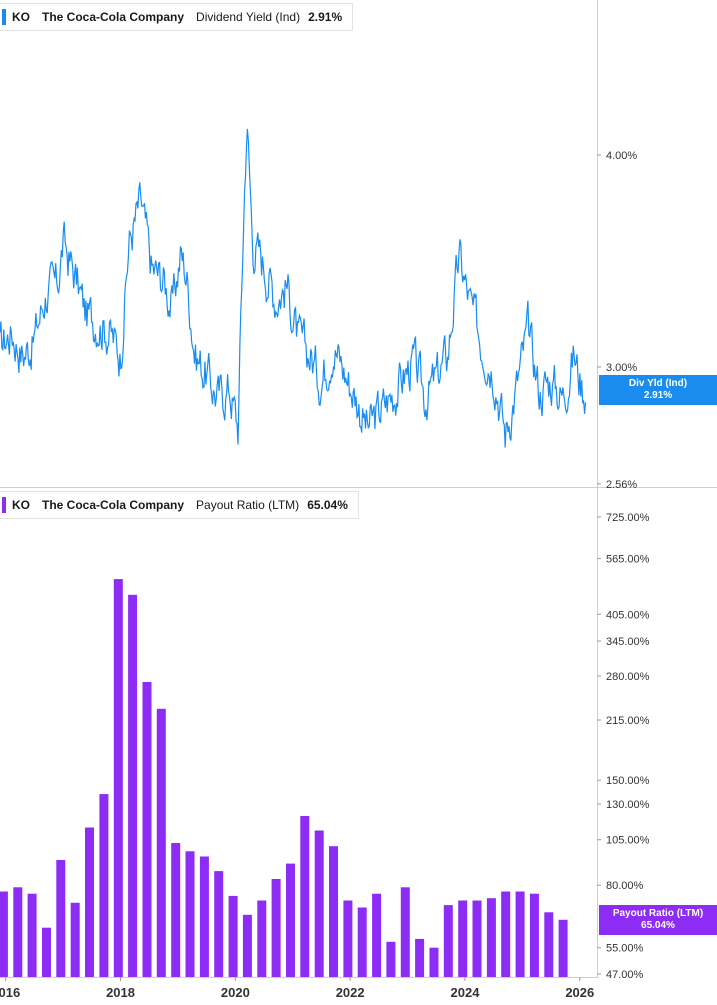  I want to click on tag-value: 65.04%, so click(658, 925).